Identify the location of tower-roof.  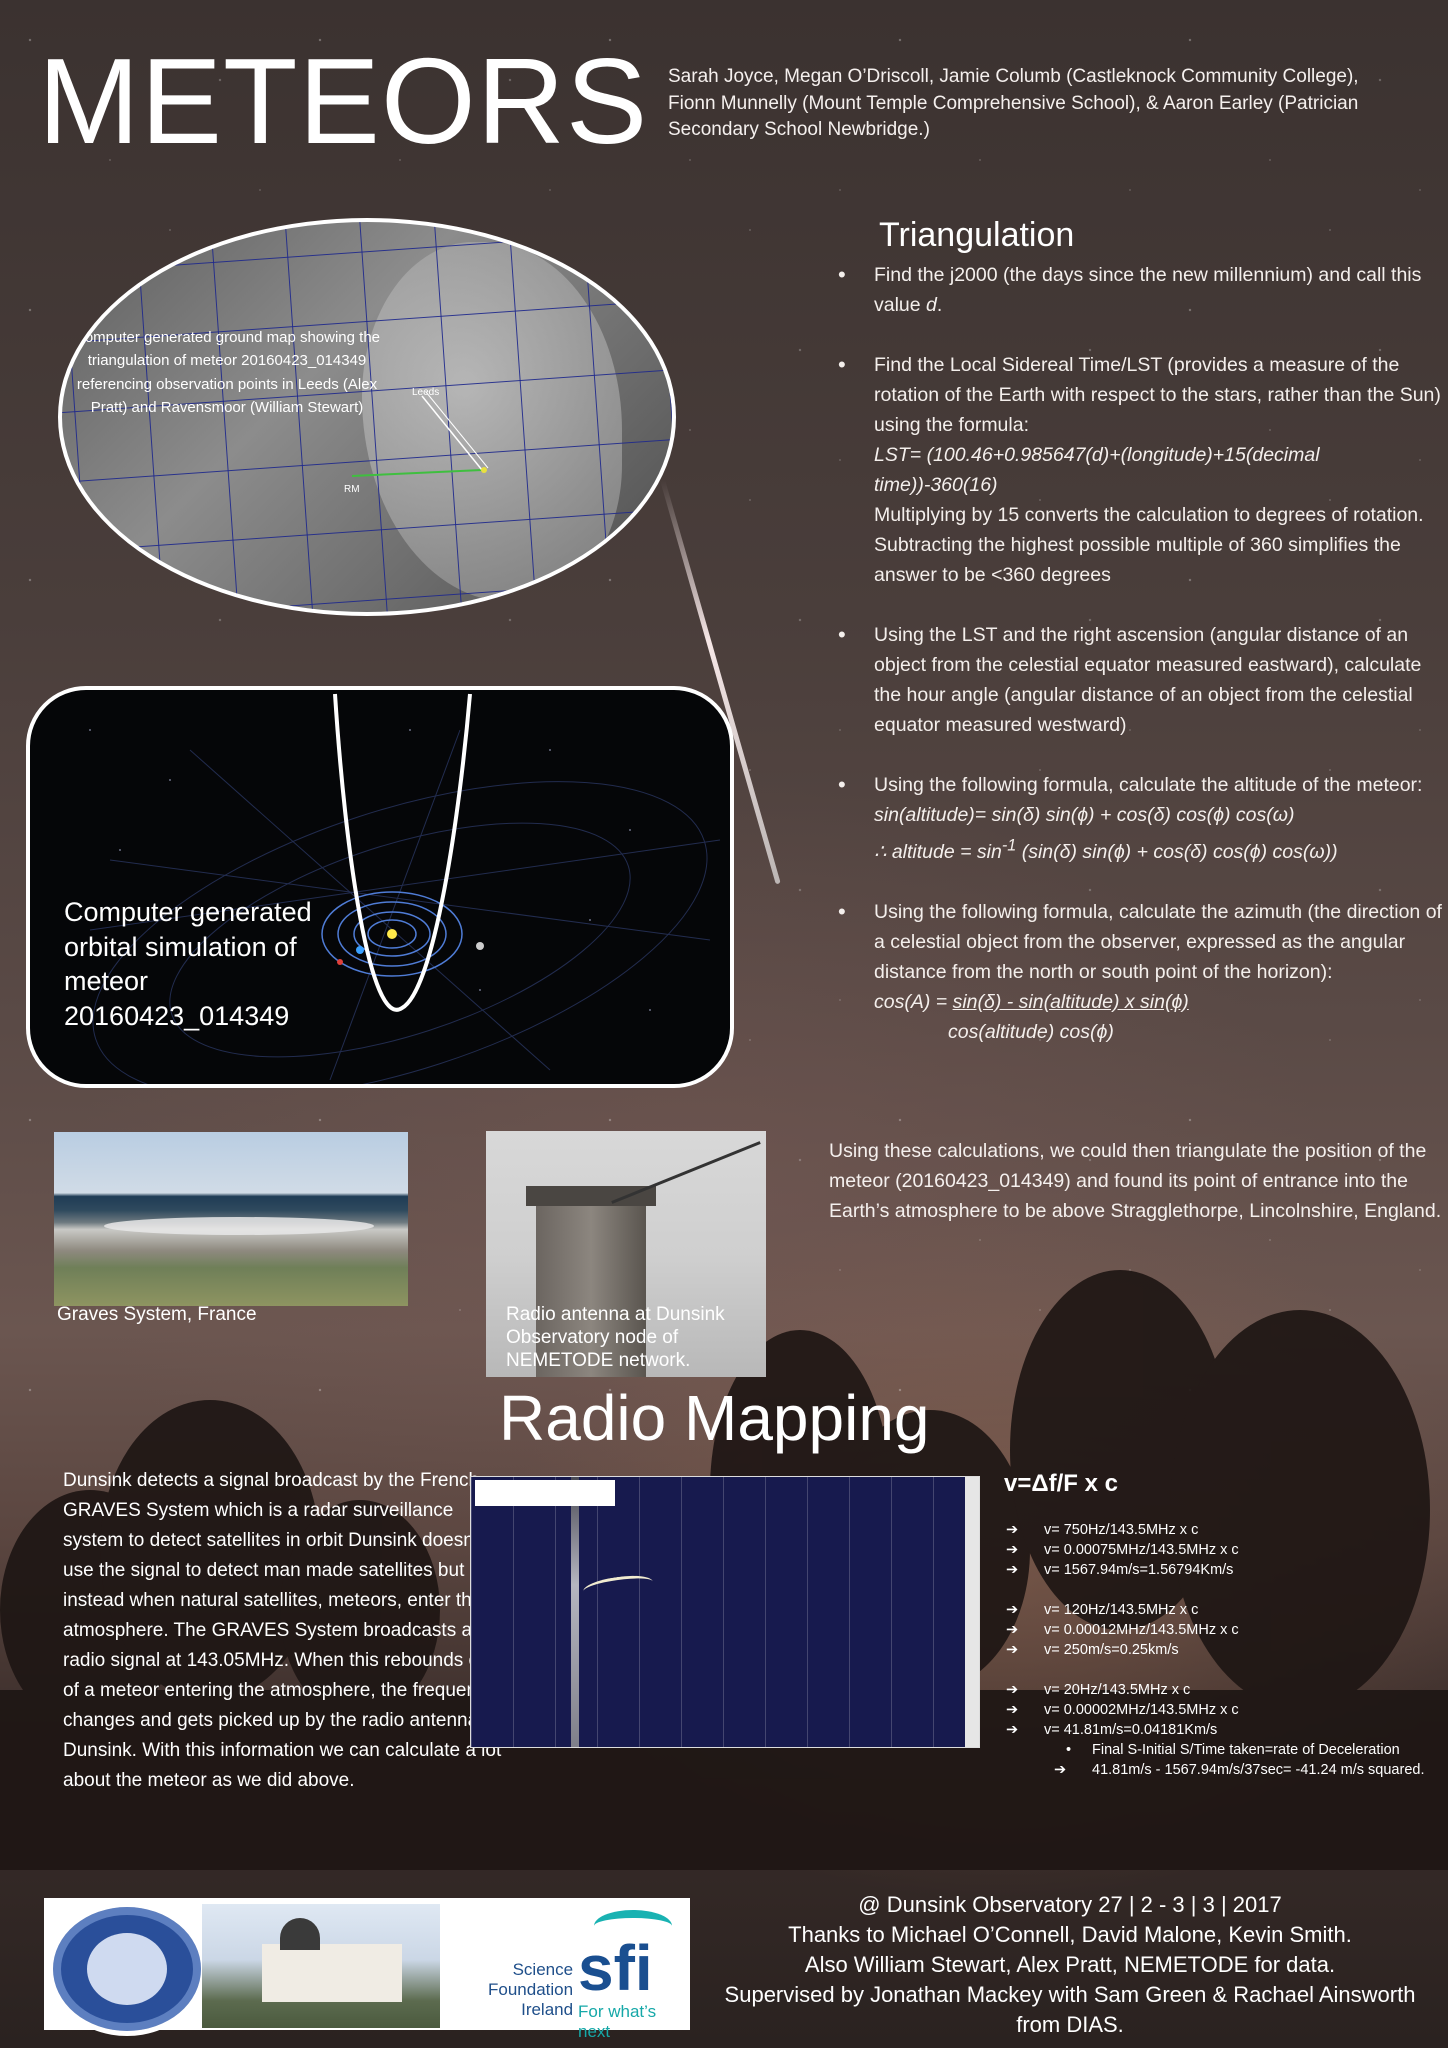
(591, 1196).